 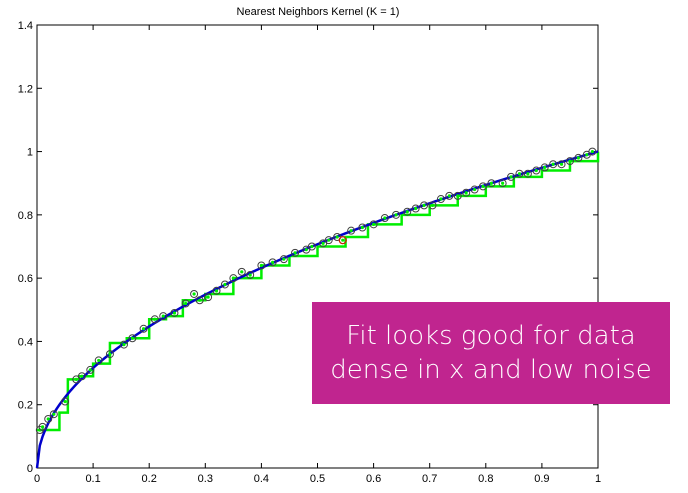 I want to click on callout-line-1: Fit looks good for data, so click(x=491, y=336).